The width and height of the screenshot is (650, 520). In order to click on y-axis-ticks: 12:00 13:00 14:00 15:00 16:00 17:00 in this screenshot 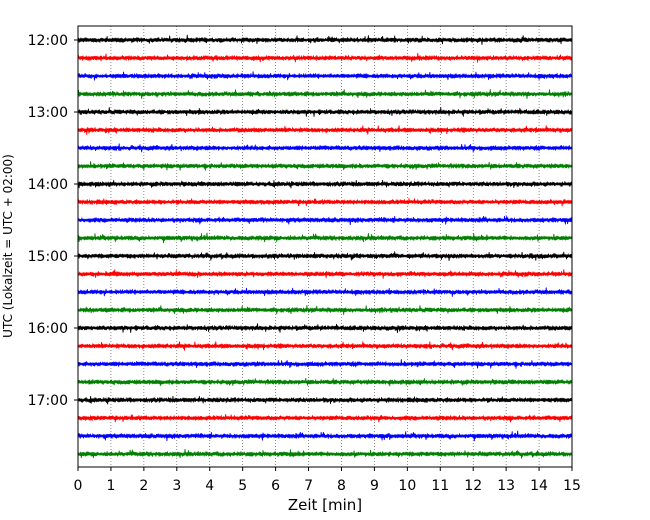, I will do `click(53, 221)`.